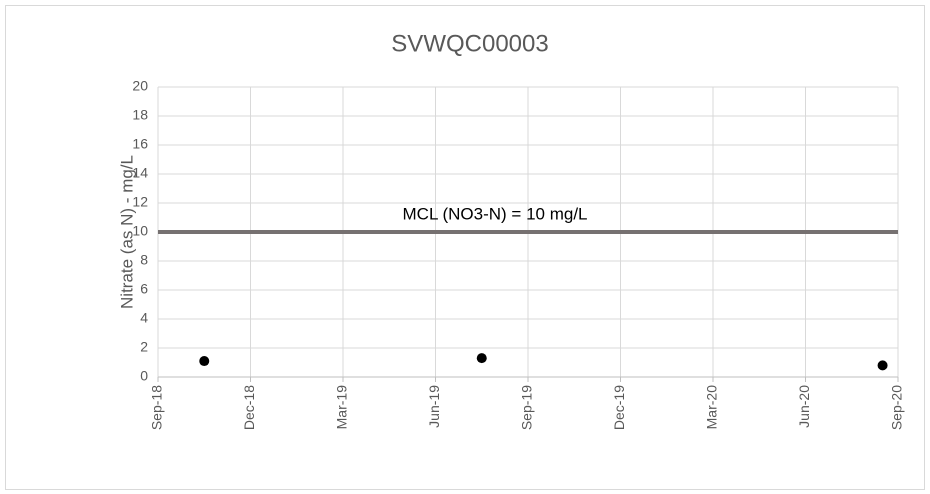 This screenshot has width=930, height=494. Describe the element at coordinates (144, 260) in the screenshot. I see `y-tick-label: 8` at that location.